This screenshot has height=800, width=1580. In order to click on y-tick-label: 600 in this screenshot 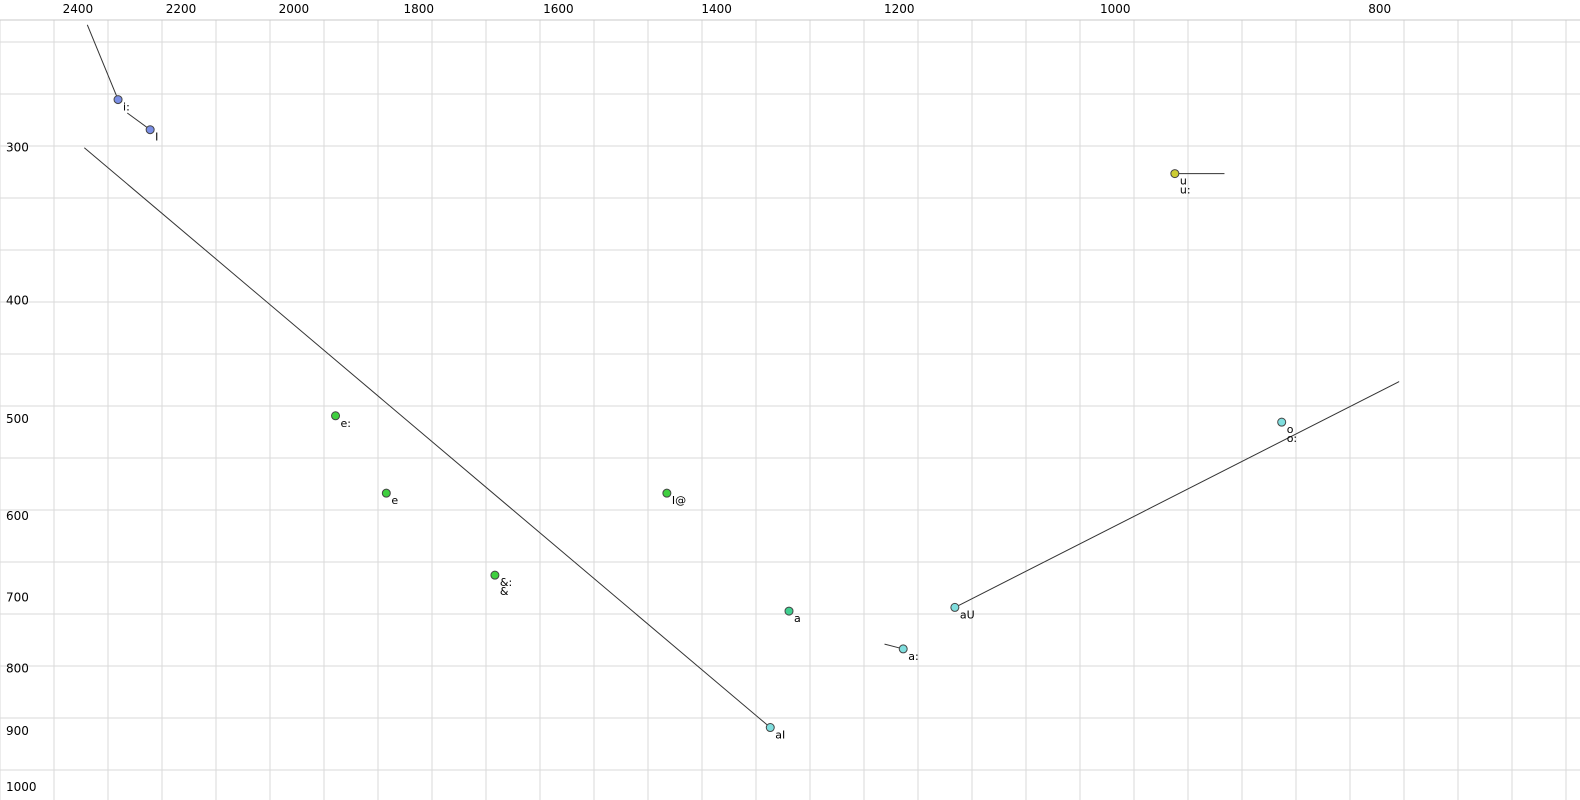, I will do `click(17, 516)`.